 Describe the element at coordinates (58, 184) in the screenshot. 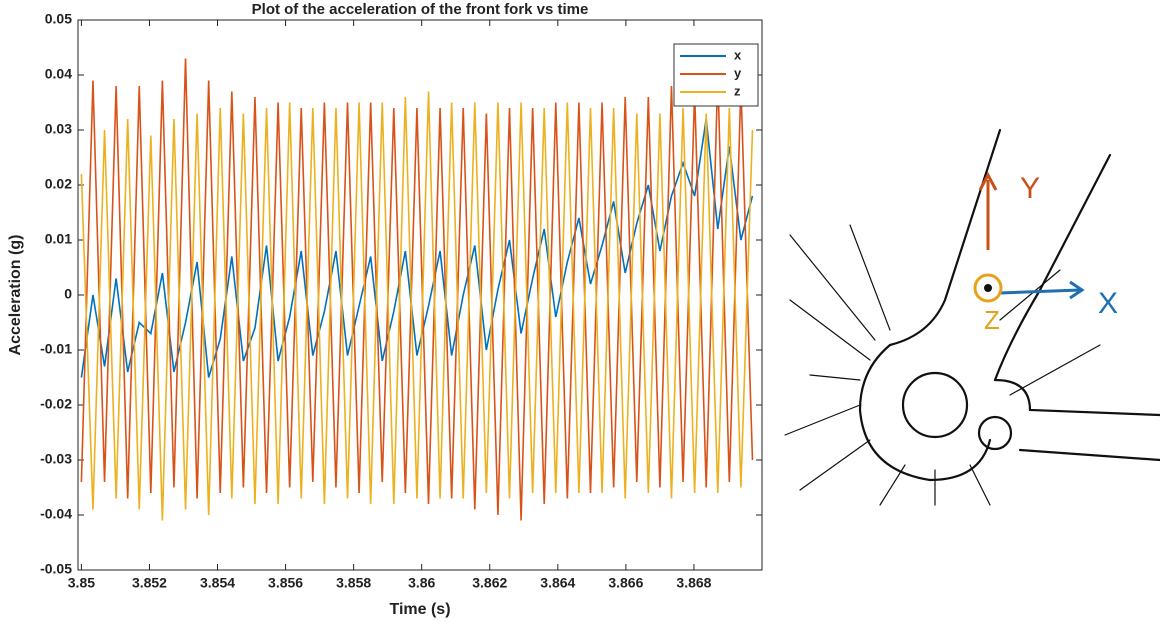

I see `y-tick-label: 0.02` at that location.